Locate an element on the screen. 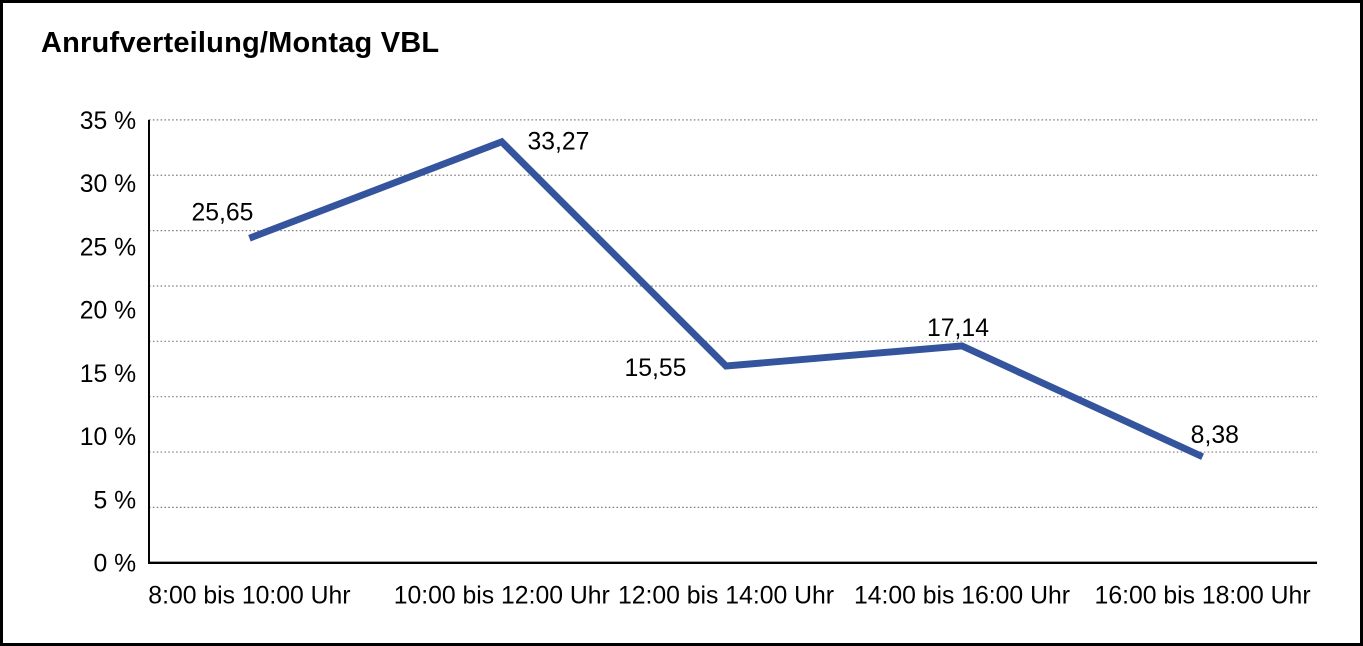  y-tick-label: 20 % is located at coordinates (108, 311).